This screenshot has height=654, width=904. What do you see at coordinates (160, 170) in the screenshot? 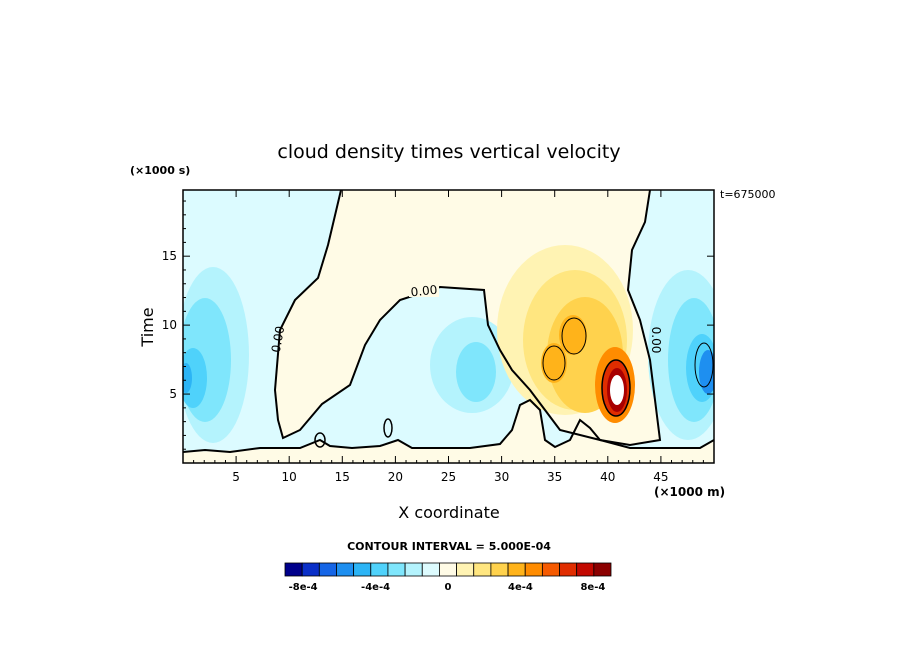
I see `y-unit-label: (×1000 s)` at bounding box center [160, 170].